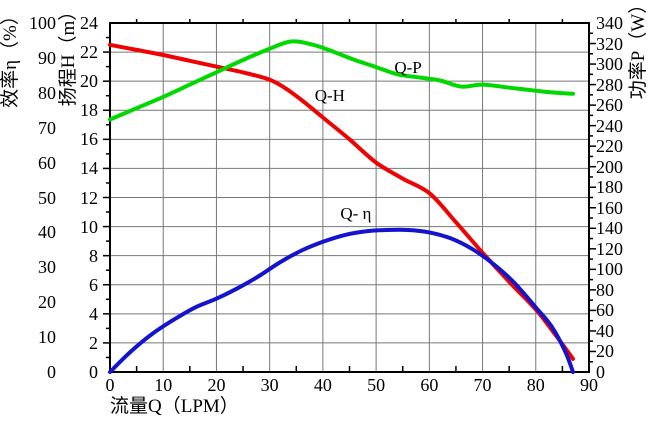 The image size is (650, 422). Describe the element at coordinates (89, 139) in the screenshot. I see `head-tick-label: 16` at that location.